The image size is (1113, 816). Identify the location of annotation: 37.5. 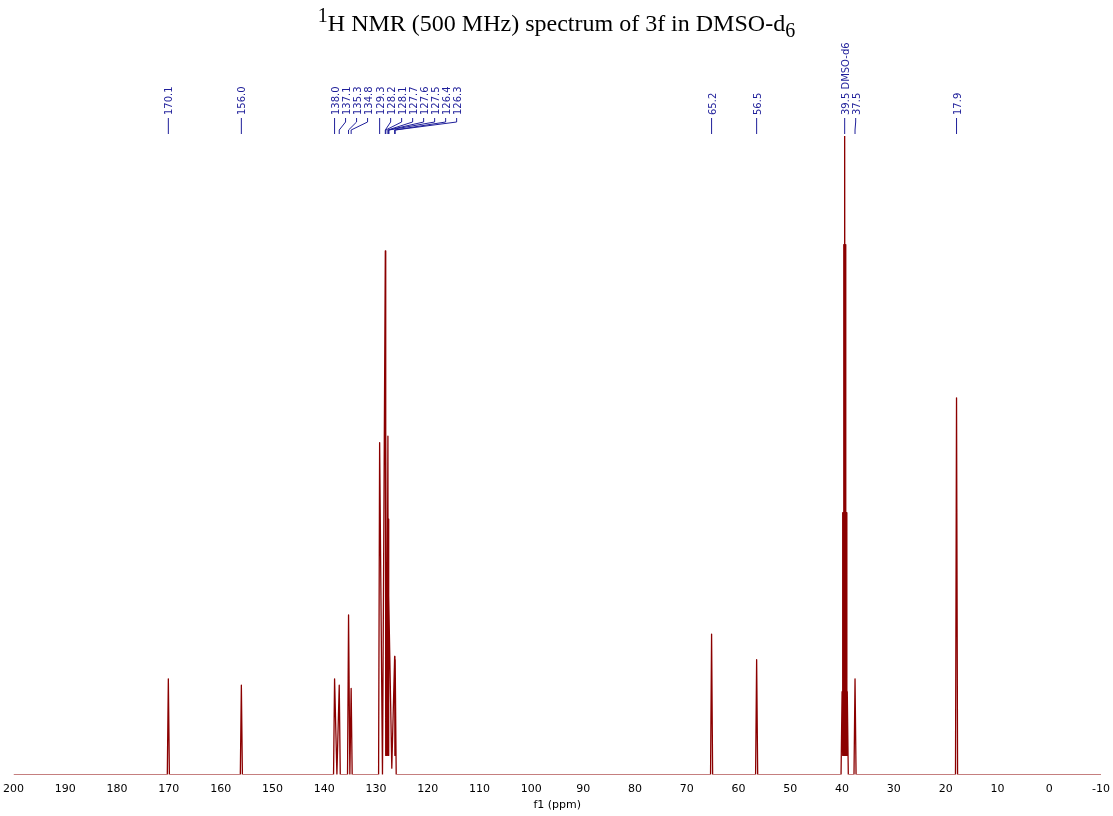
(856, 103).